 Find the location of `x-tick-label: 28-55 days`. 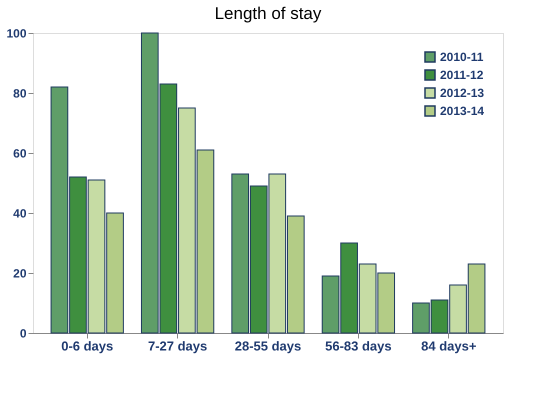

x-tick-label: 28-55 days is located at coordinates (268, 346).